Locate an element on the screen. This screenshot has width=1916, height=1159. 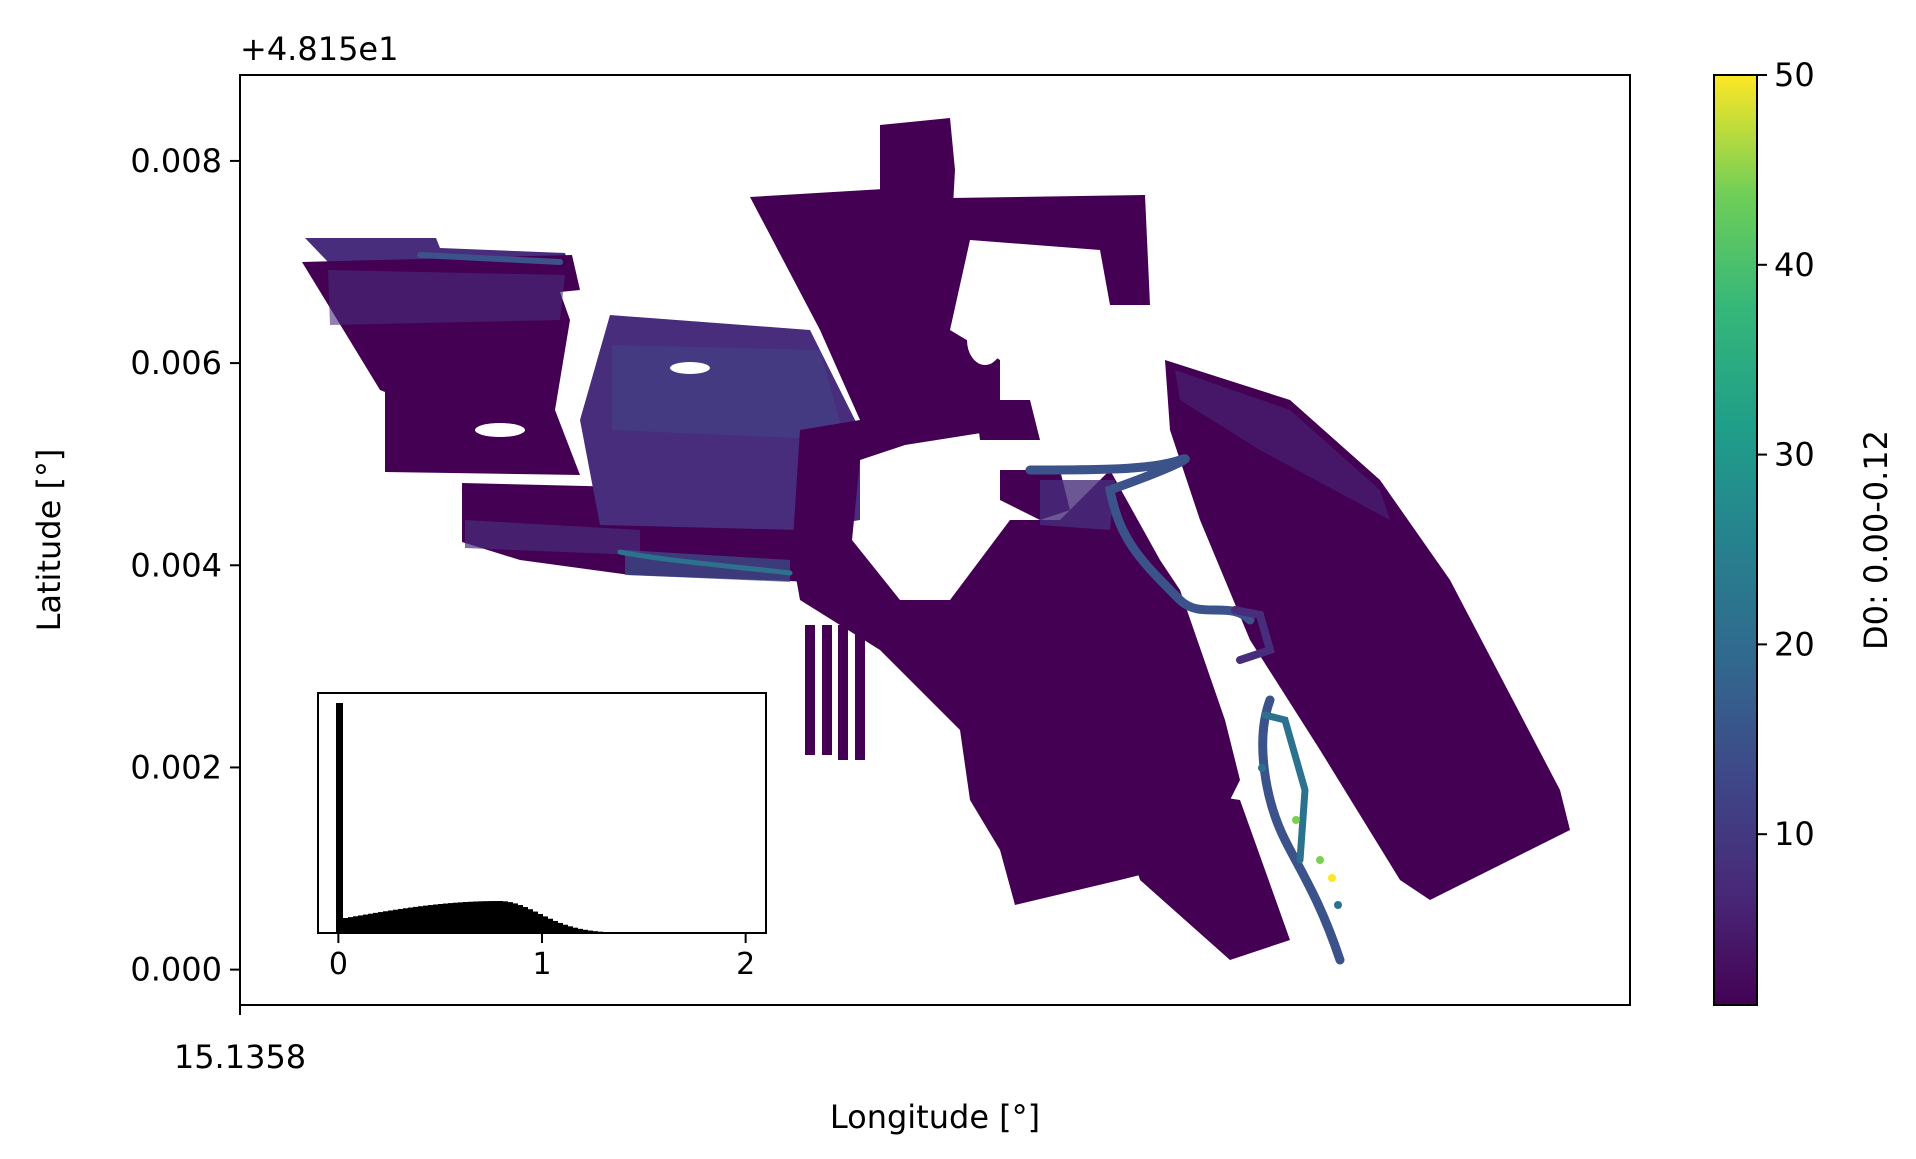
inset-histogram-bars is located at coordinates (469, 818).